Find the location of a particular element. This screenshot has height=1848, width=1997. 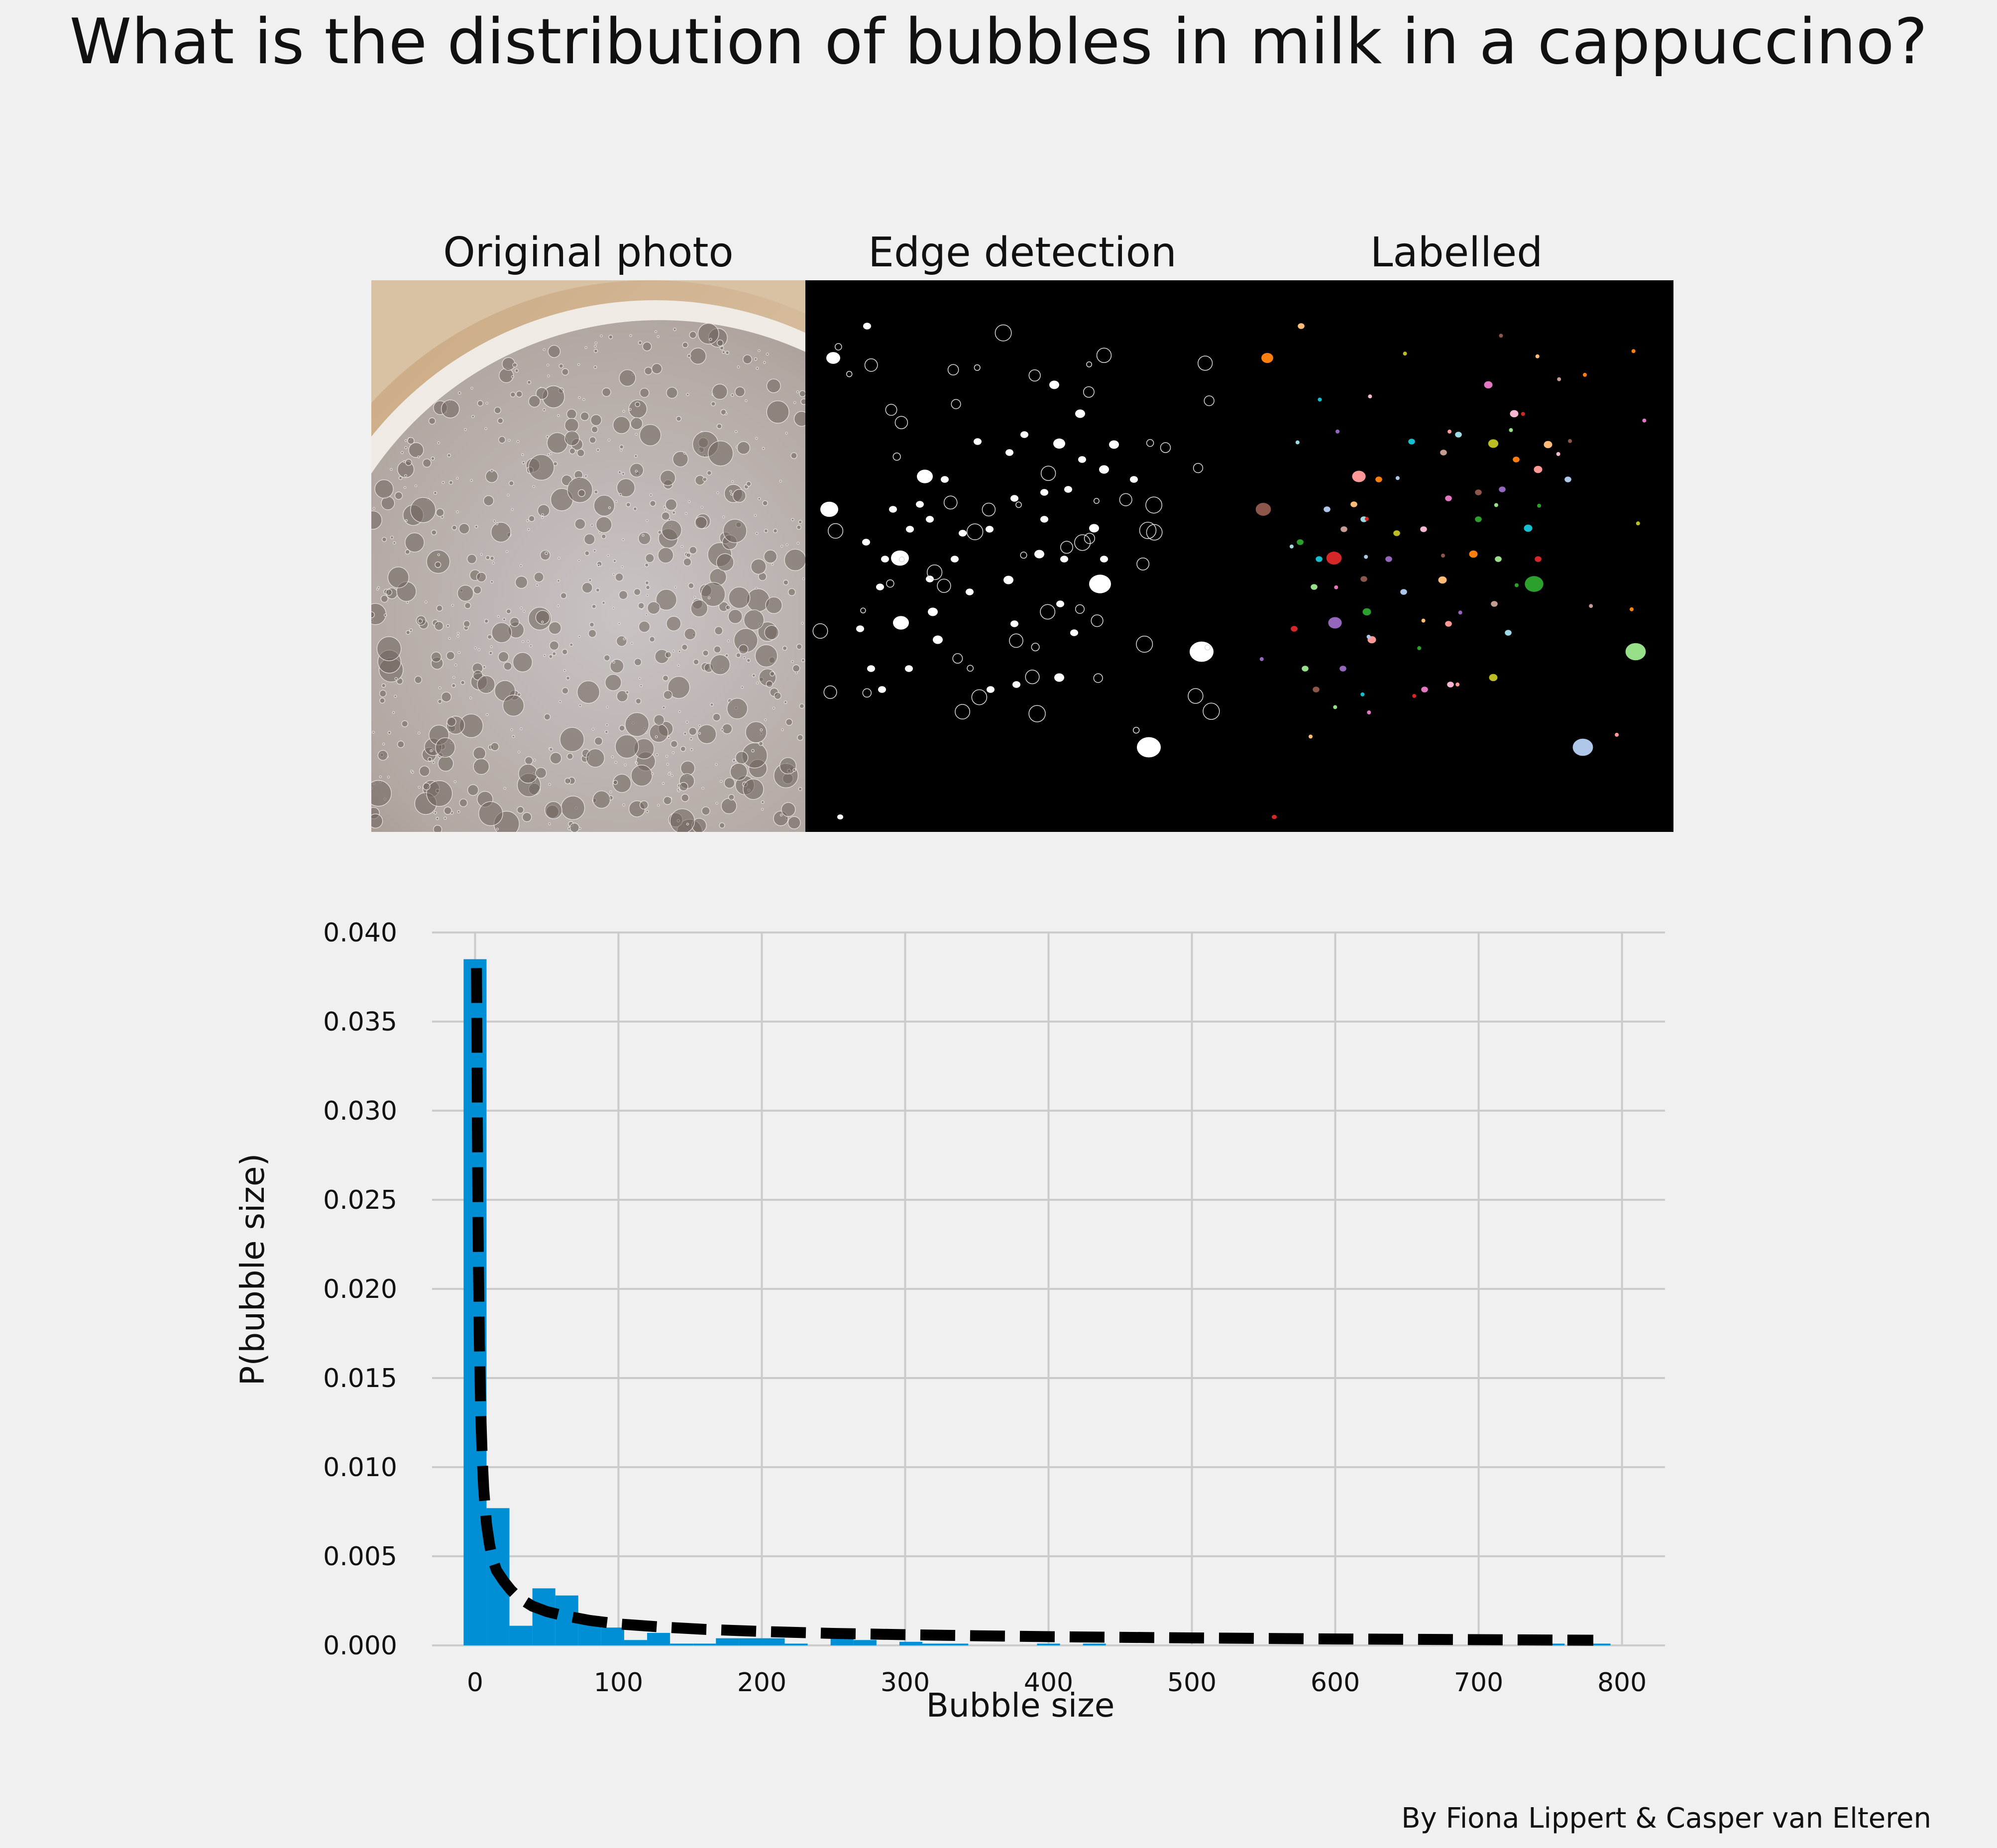

y-tick-label: 0.005 is located at coordinates (360, 1557).